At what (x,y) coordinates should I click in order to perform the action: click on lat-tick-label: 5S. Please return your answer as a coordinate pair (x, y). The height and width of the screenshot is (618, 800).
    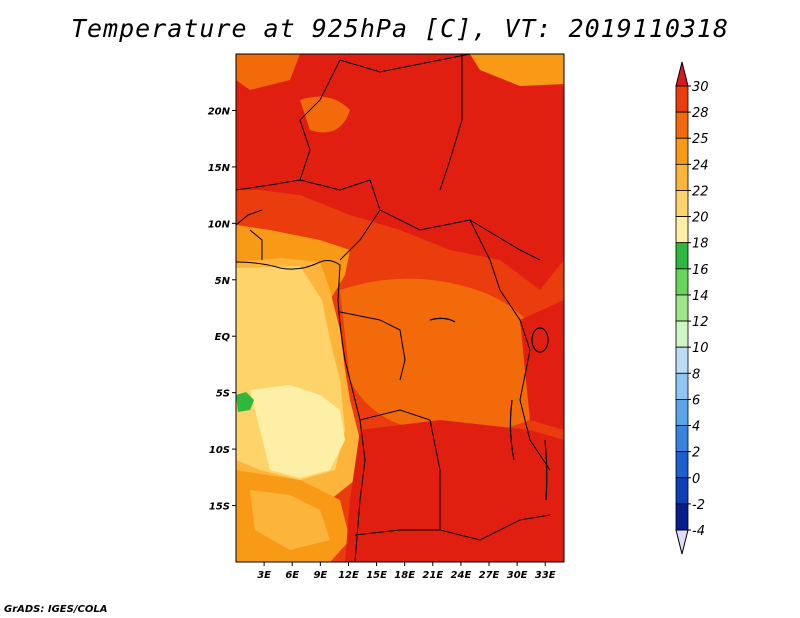
    Looking at the image, I should click on (223, 394).